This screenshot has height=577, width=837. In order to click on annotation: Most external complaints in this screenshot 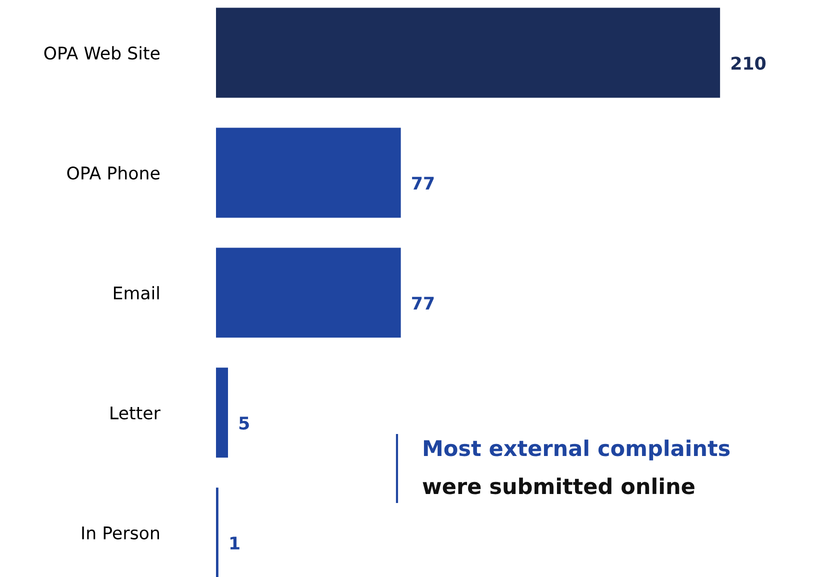, I will do `click(577, 450)`.